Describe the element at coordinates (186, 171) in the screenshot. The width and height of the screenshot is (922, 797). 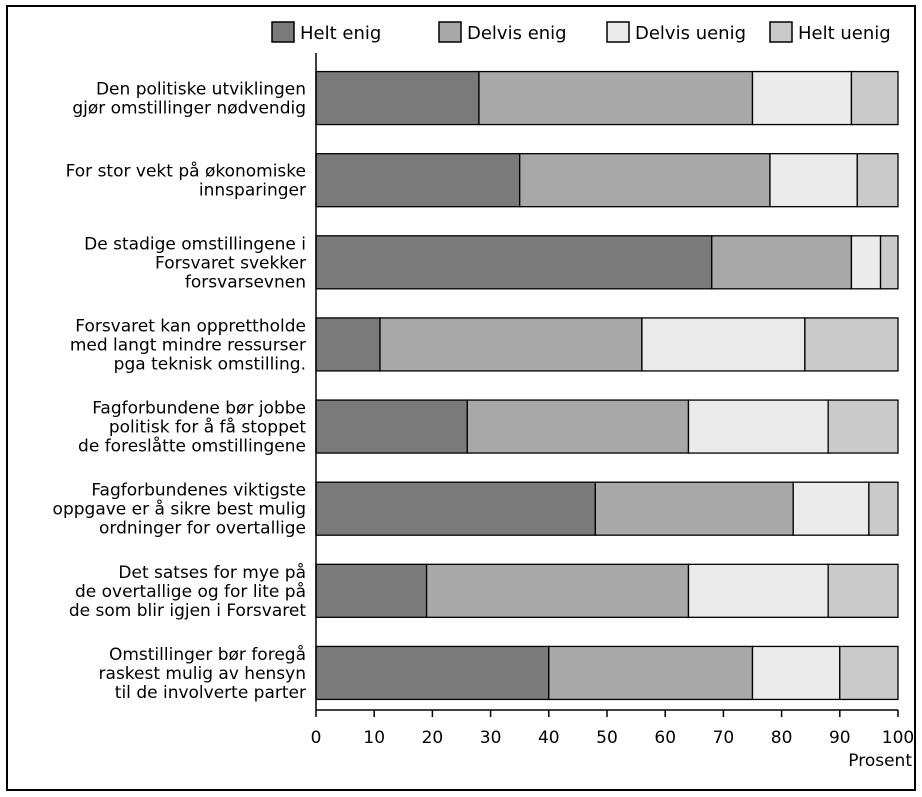
I see `category-label-line: For stor vekt på økonomiske` at that location.